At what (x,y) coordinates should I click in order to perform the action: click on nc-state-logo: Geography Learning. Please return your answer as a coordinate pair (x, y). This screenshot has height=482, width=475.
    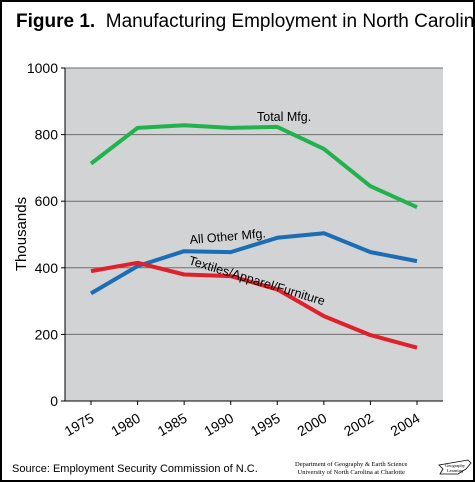
    Looking at the image, I should click on (455, 467).